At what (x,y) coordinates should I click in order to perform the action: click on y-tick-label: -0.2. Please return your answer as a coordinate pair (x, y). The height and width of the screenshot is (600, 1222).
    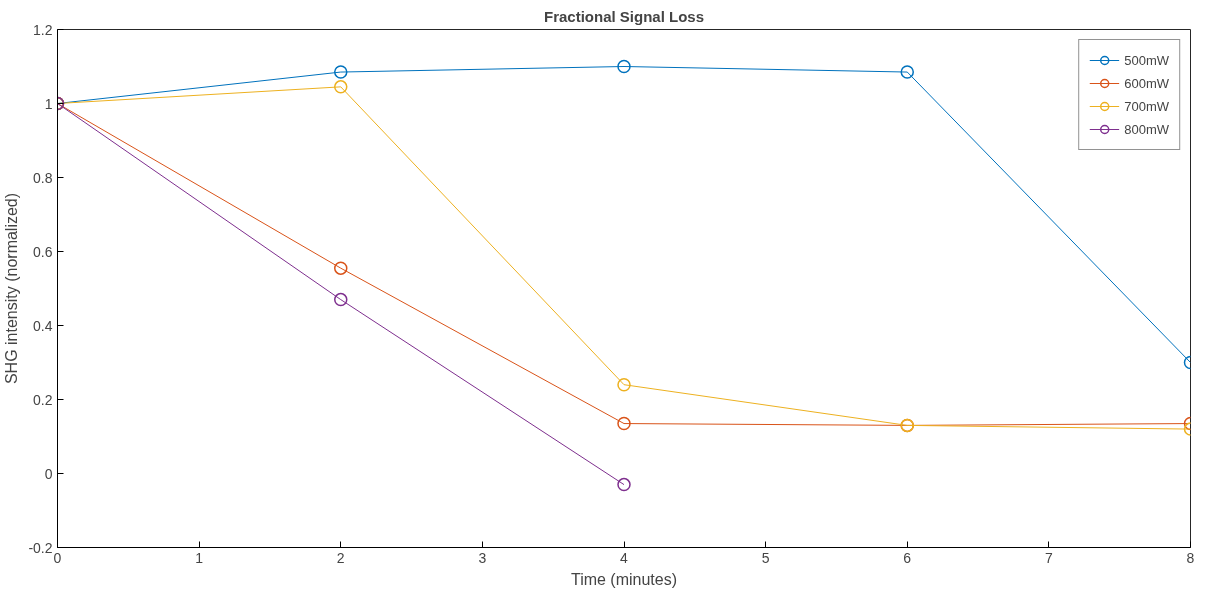
    Looking at the image, I should click on (40, 547).